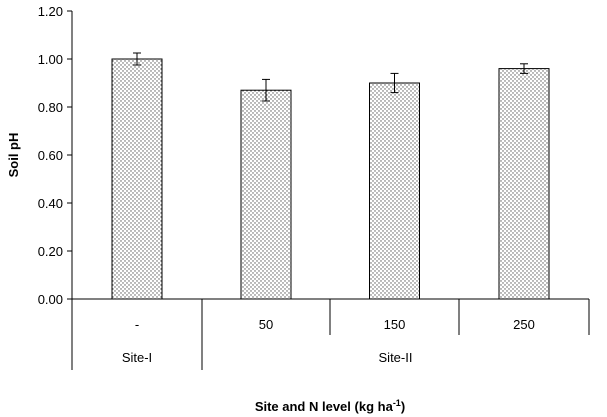  I want to click on y-tick-label: 0.80, so click(50, 107).